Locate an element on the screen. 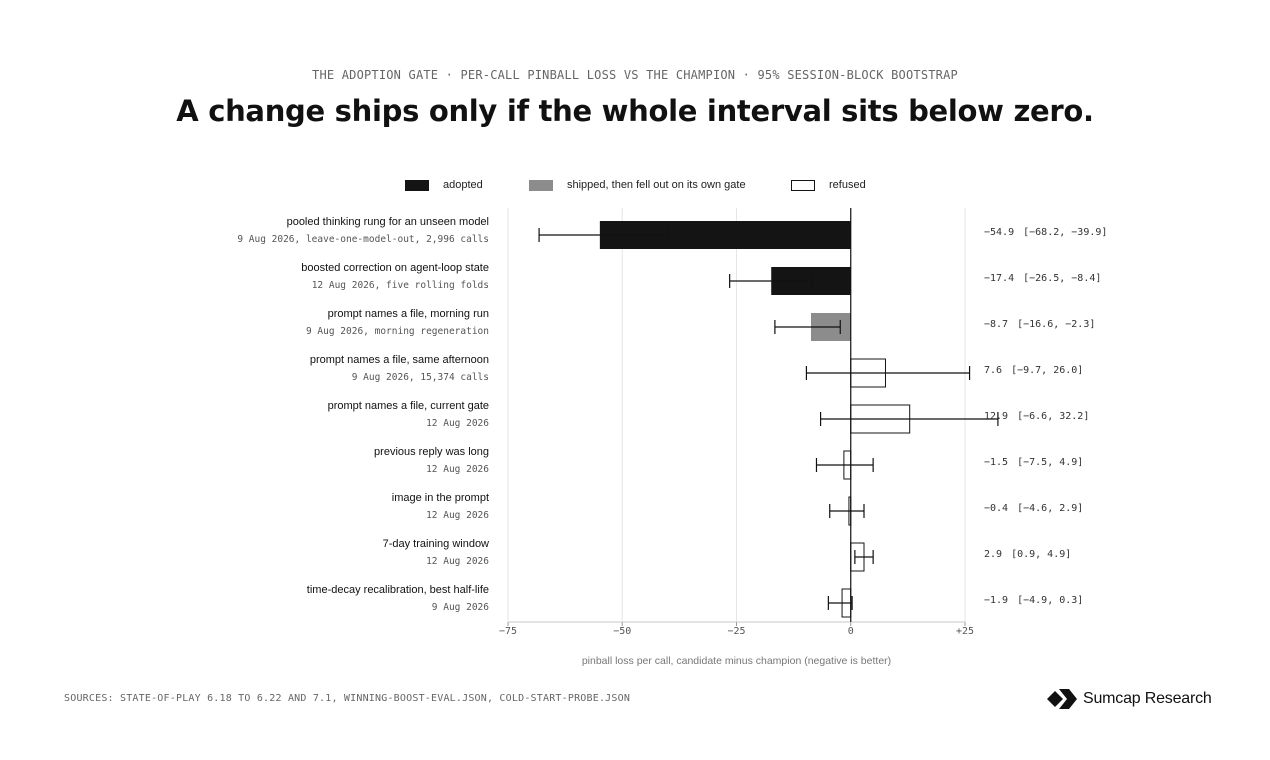 The height and width of the screenshot is (760, 1270). row-point-estimate: −1.9 is located at coordinates (996, 600).